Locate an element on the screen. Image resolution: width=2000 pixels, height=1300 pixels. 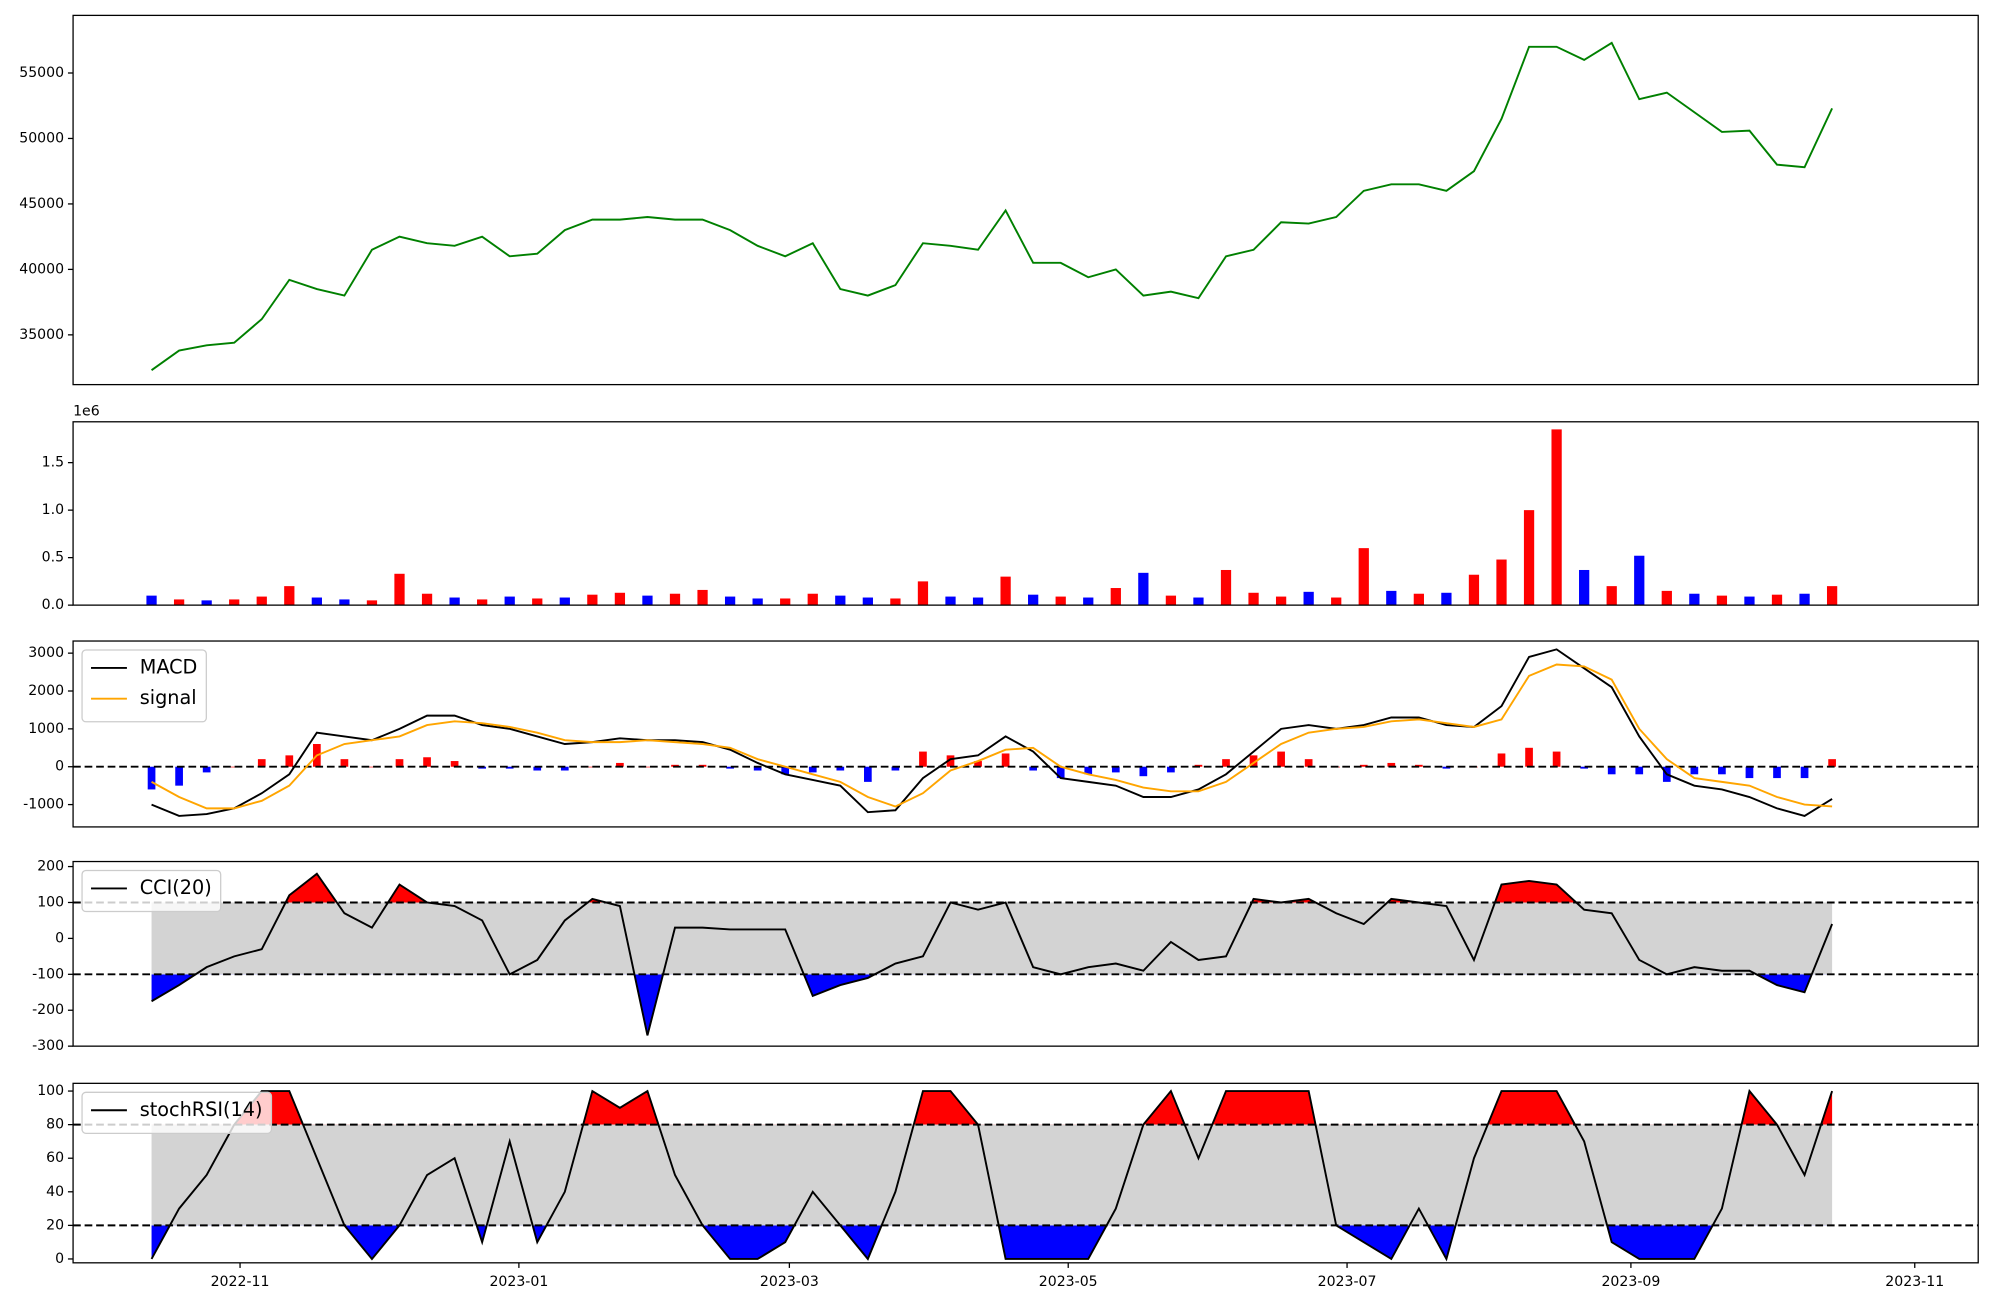
x-tick-label: 2022-11 is located at coordinates (240, 1282).